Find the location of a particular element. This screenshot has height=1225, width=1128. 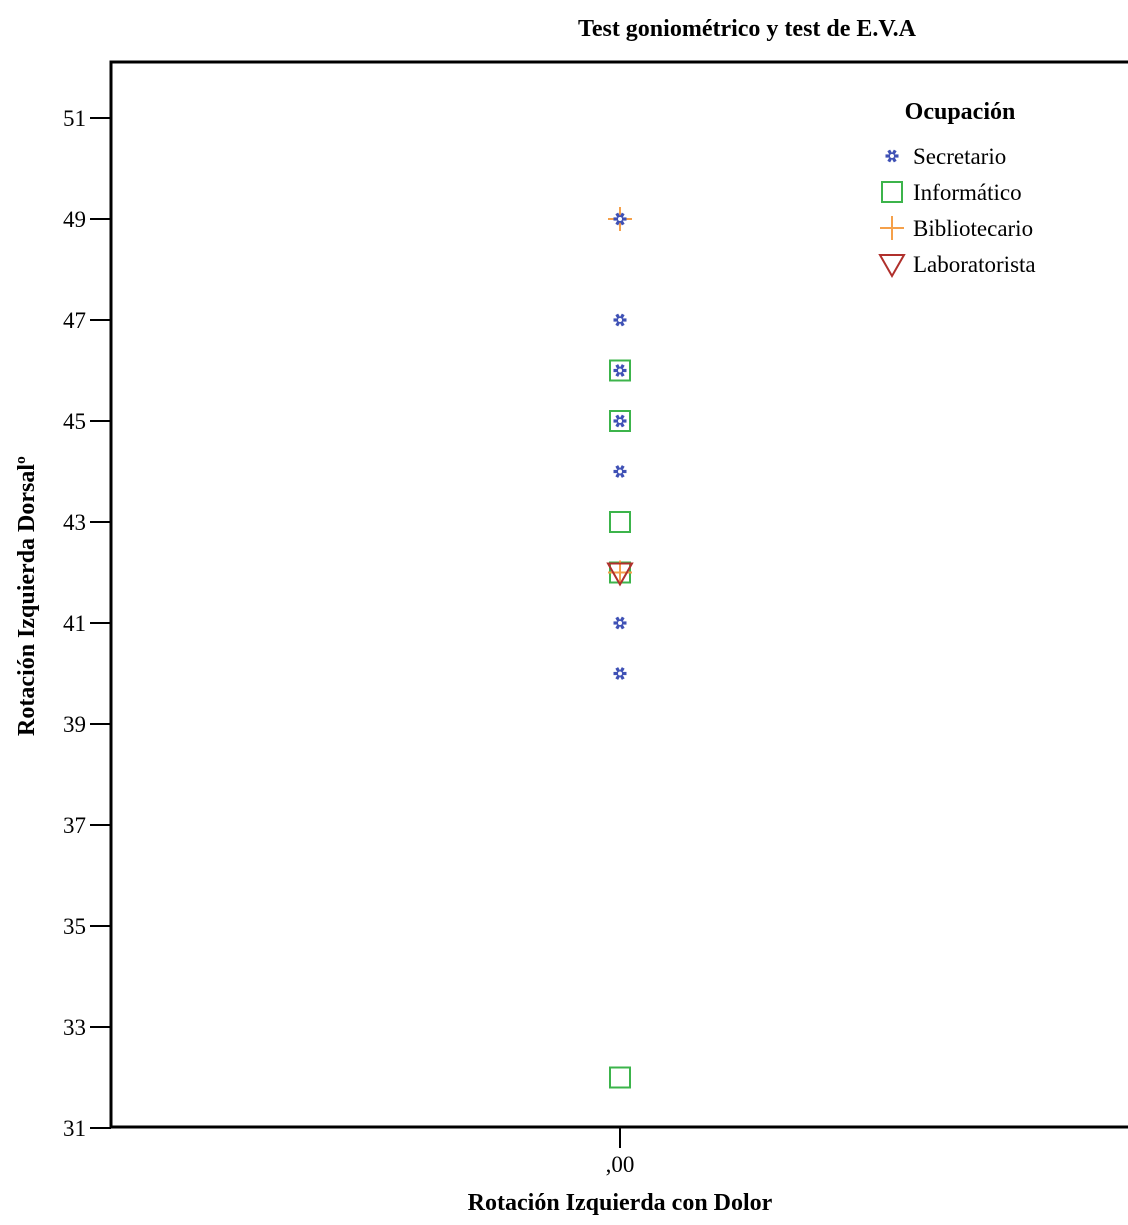

legend-title: Ocupación is located at coordinates (960, 112).